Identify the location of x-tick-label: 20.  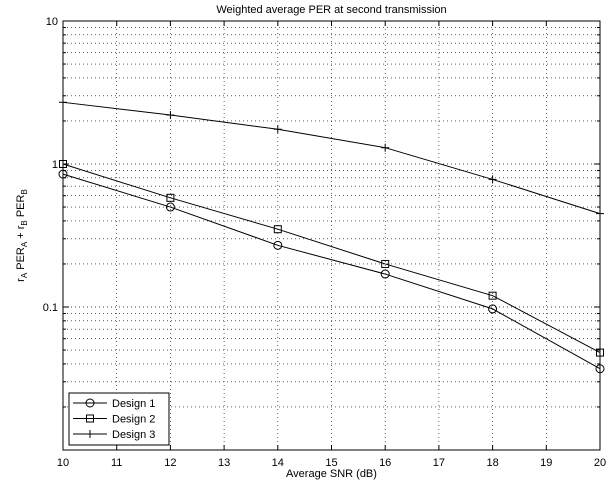
(600, 463).